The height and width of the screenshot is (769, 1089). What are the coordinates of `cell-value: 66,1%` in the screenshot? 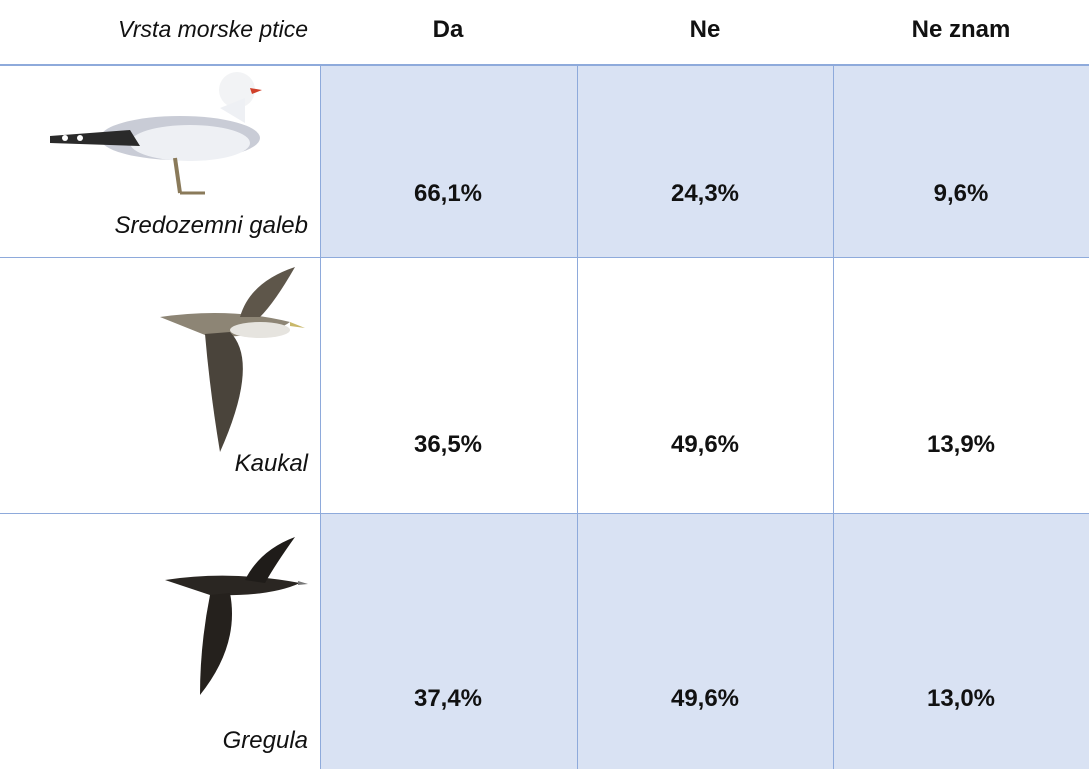 It's located at (448, 193).